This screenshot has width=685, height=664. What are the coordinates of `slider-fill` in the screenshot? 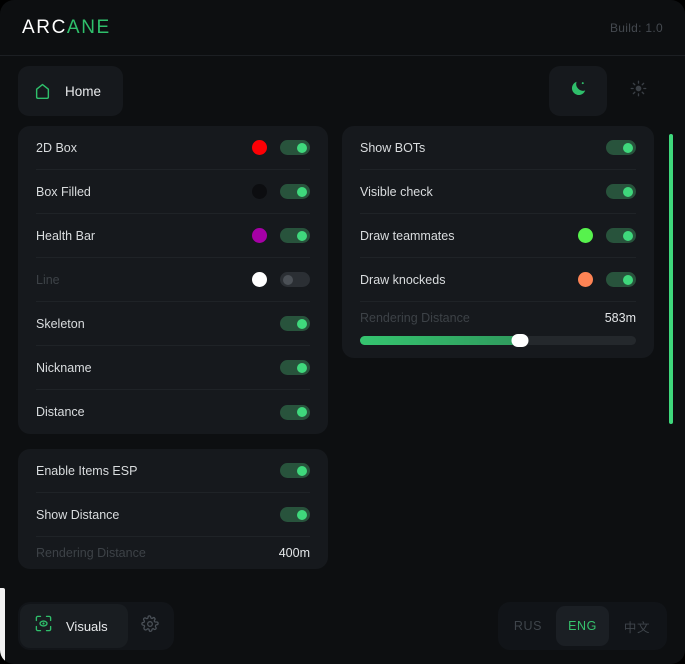 It's located at (440, 340).